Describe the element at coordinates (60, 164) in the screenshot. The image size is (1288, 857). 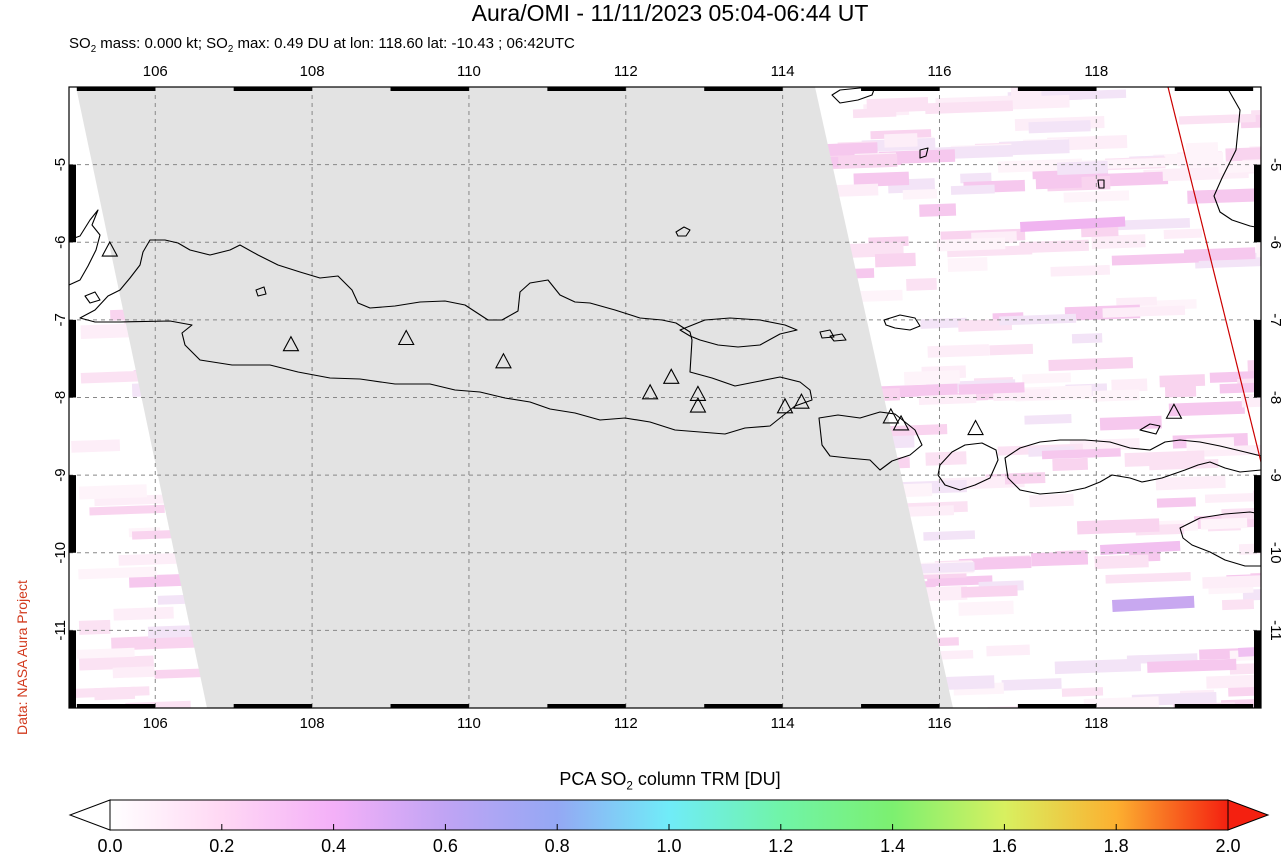
I see `lat-tick-label-left: -5` at that location.